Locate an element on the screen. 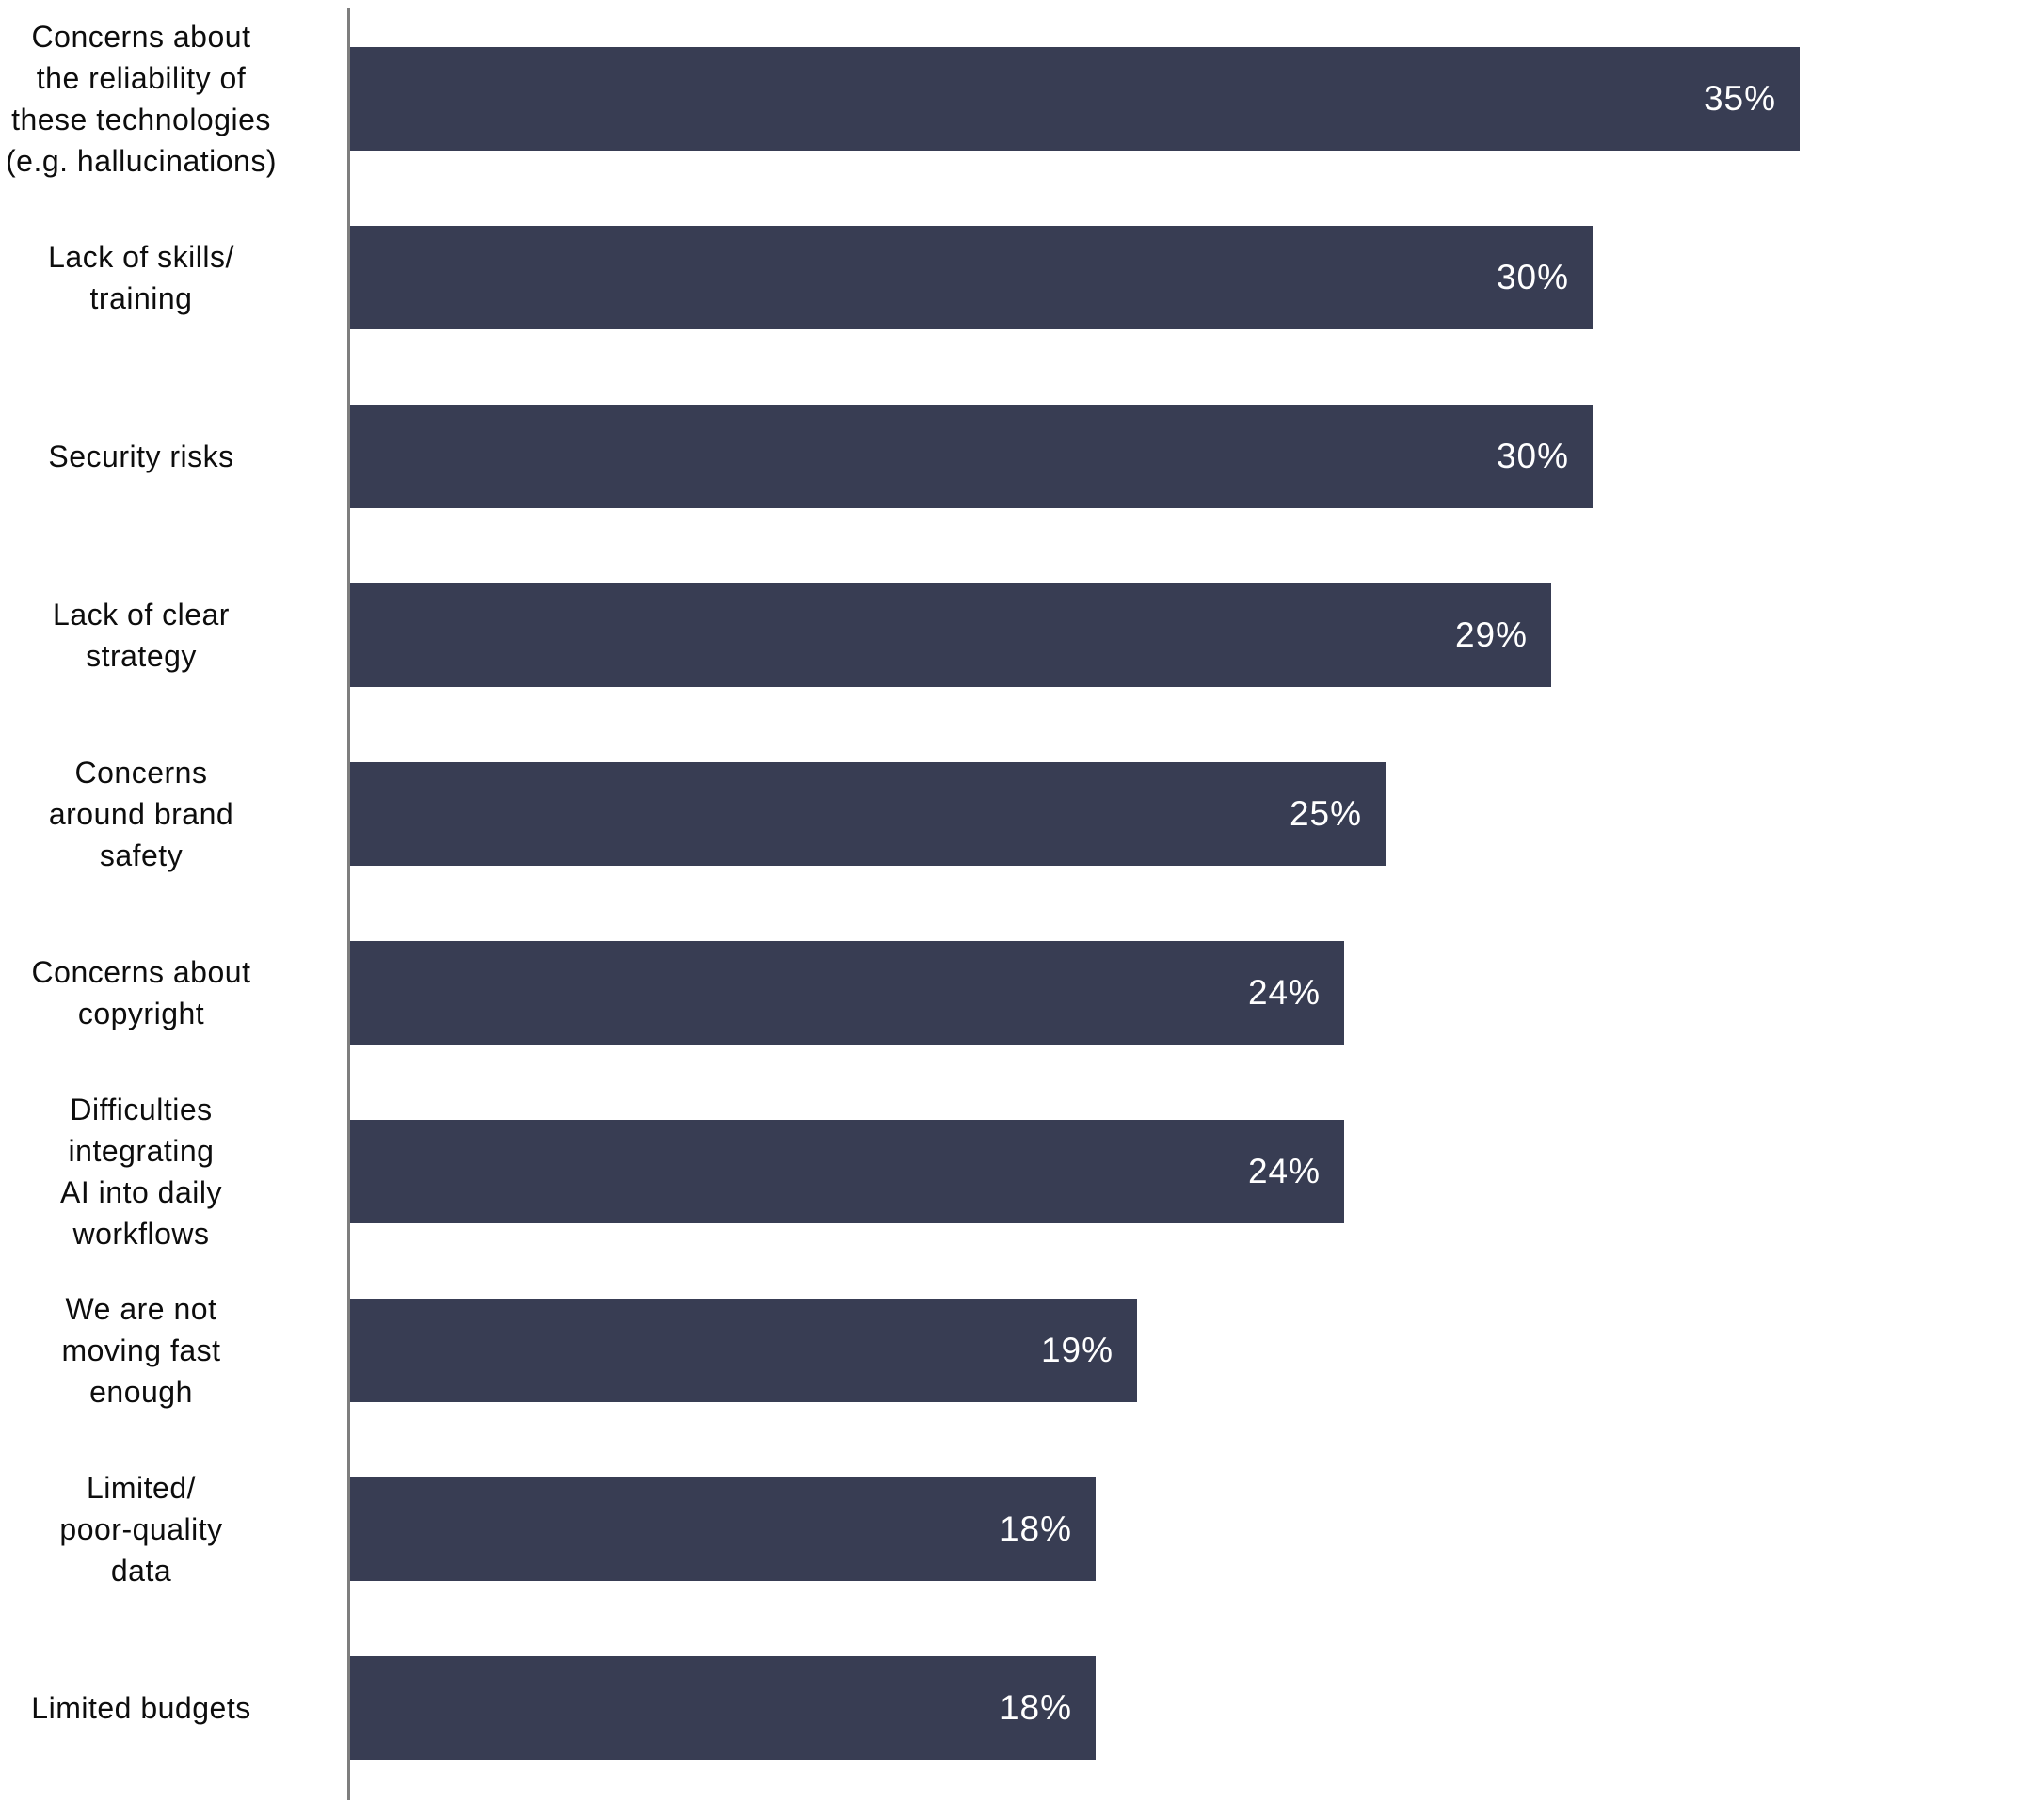 This screenshot has width=2019, height=1820. category-label: Concerns about copyright is located at coordinates (141, 993).